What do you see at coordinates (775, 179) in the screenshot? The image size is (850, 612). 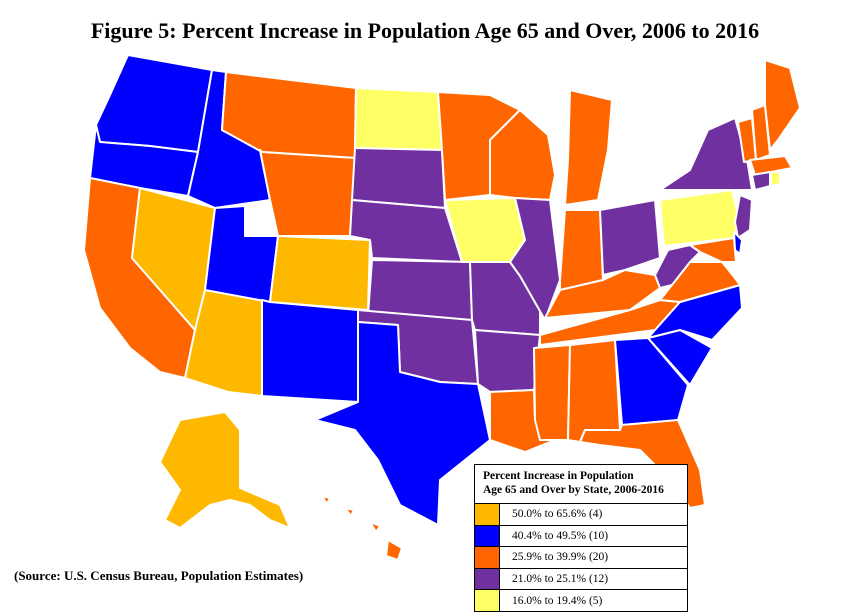 I see `state-rhode-island` at bounding box center [775, 179].